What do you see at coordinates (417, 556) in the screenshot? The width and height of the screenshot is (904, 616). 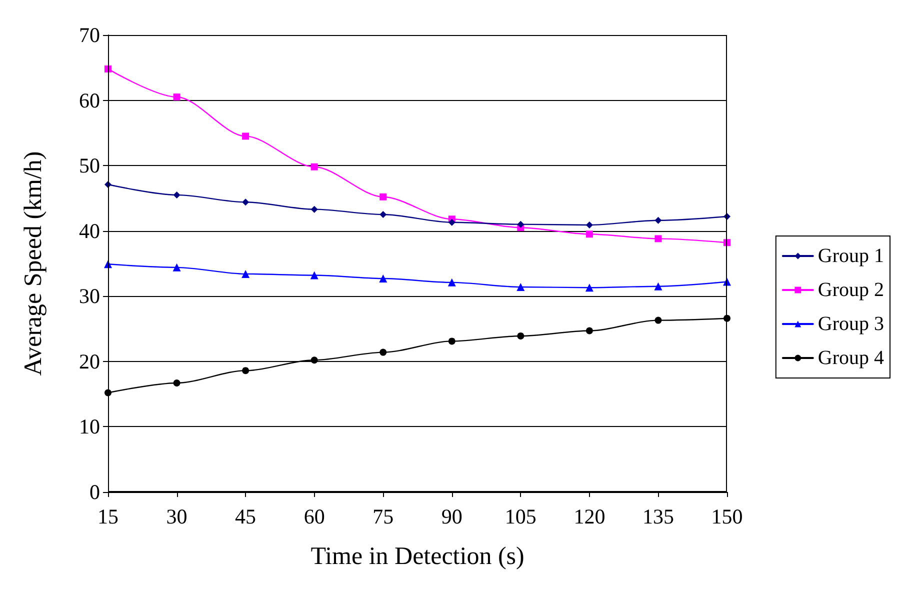 I see `x-axis-title: Time in Detection (s)` at bounding box center [417, 556].